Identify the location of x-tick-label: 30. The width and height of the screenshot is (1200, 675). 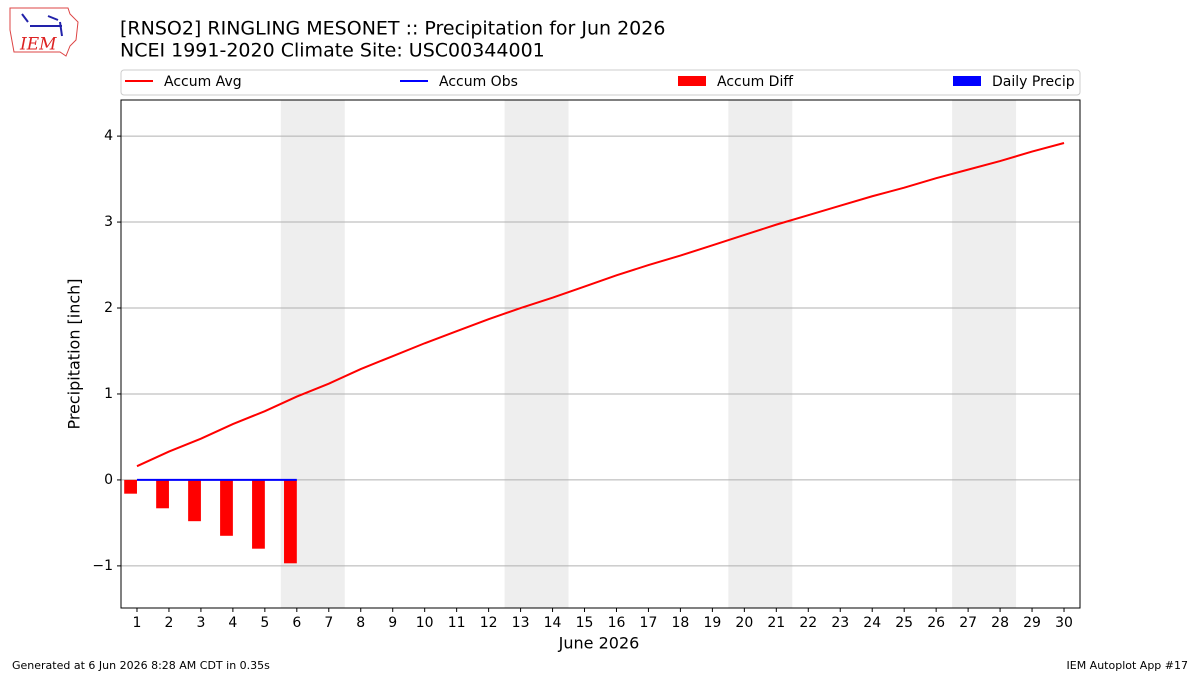
(1064, 623).